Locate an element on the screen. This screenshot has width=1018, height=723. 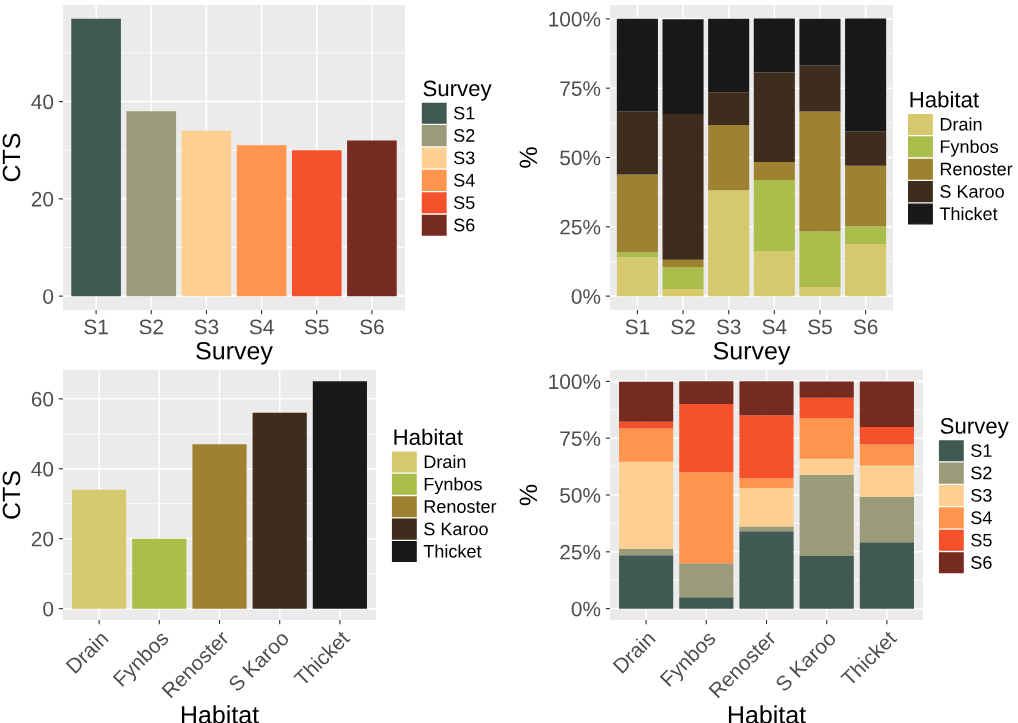
y-tick-label: 60 is located at coordinates (42, 399).